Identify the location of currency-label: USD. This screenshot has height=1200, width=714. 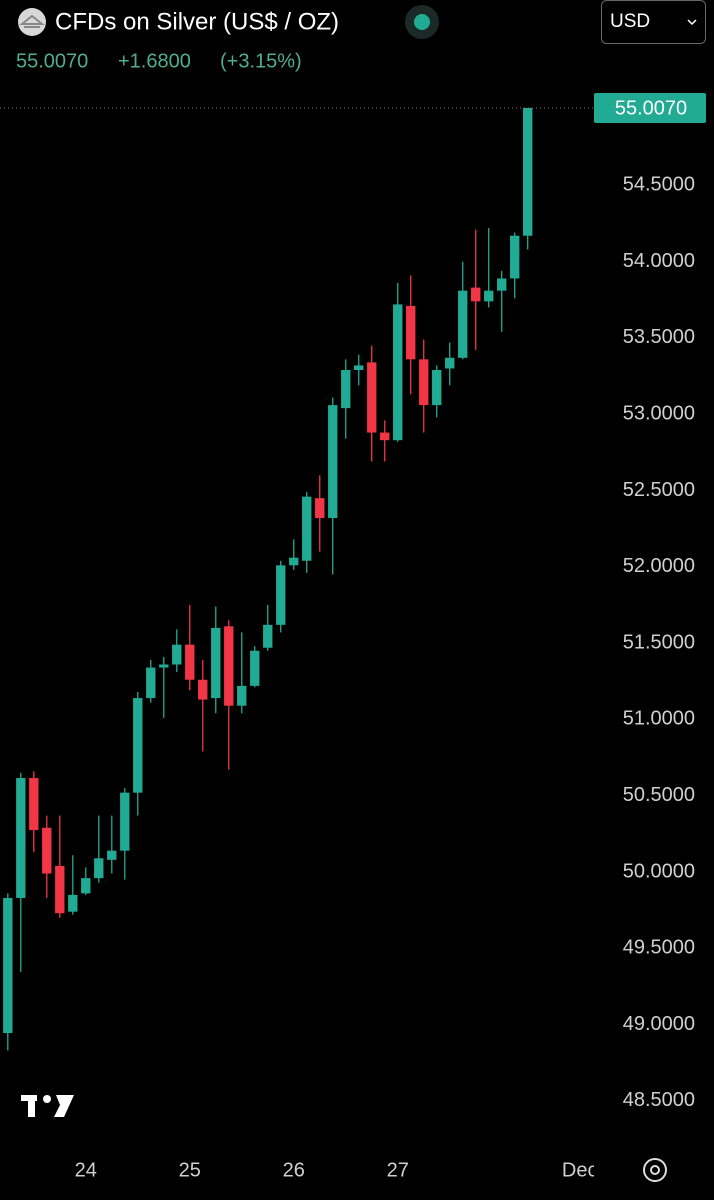
(630, 21).